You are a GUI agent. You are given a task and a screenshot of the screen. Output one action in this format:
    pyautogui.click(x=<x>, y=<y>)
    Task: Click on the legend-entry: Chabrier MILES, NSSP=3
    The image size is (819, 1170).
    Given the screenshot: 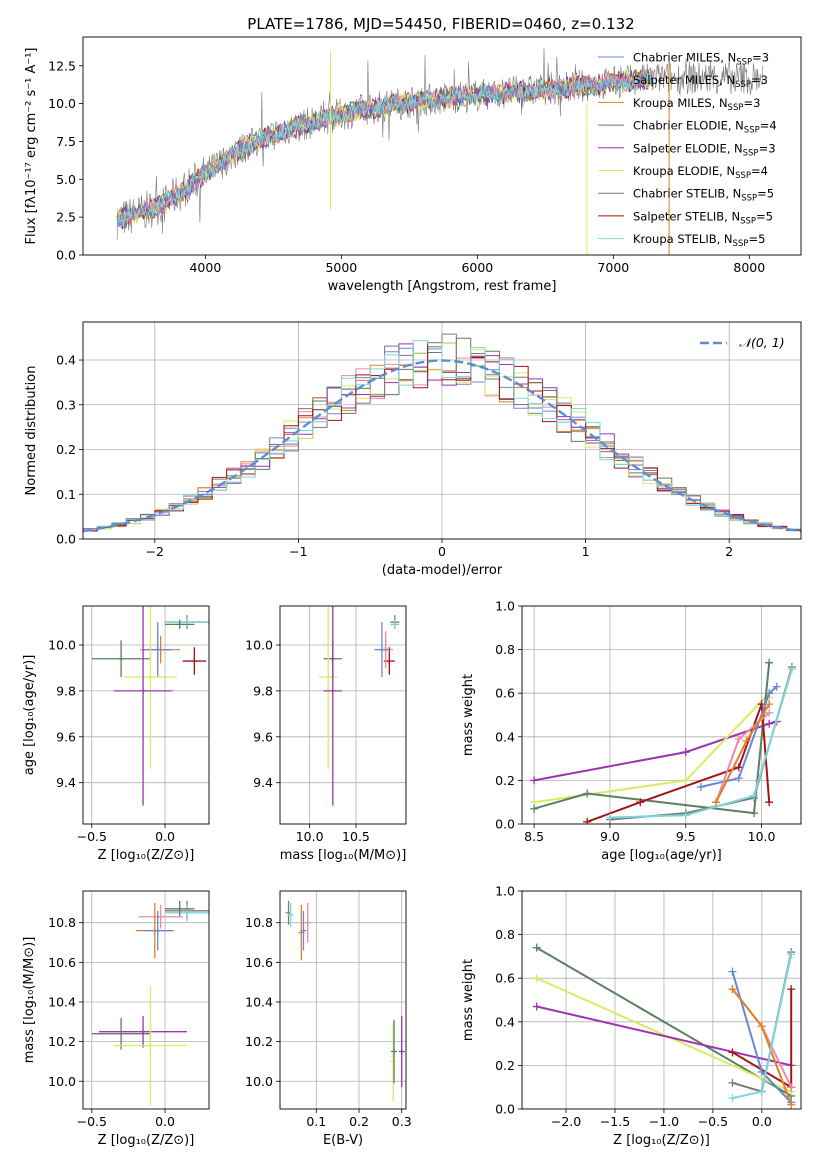 What is the action you would take?
    pyautogui.click(x=701, y=59)
    